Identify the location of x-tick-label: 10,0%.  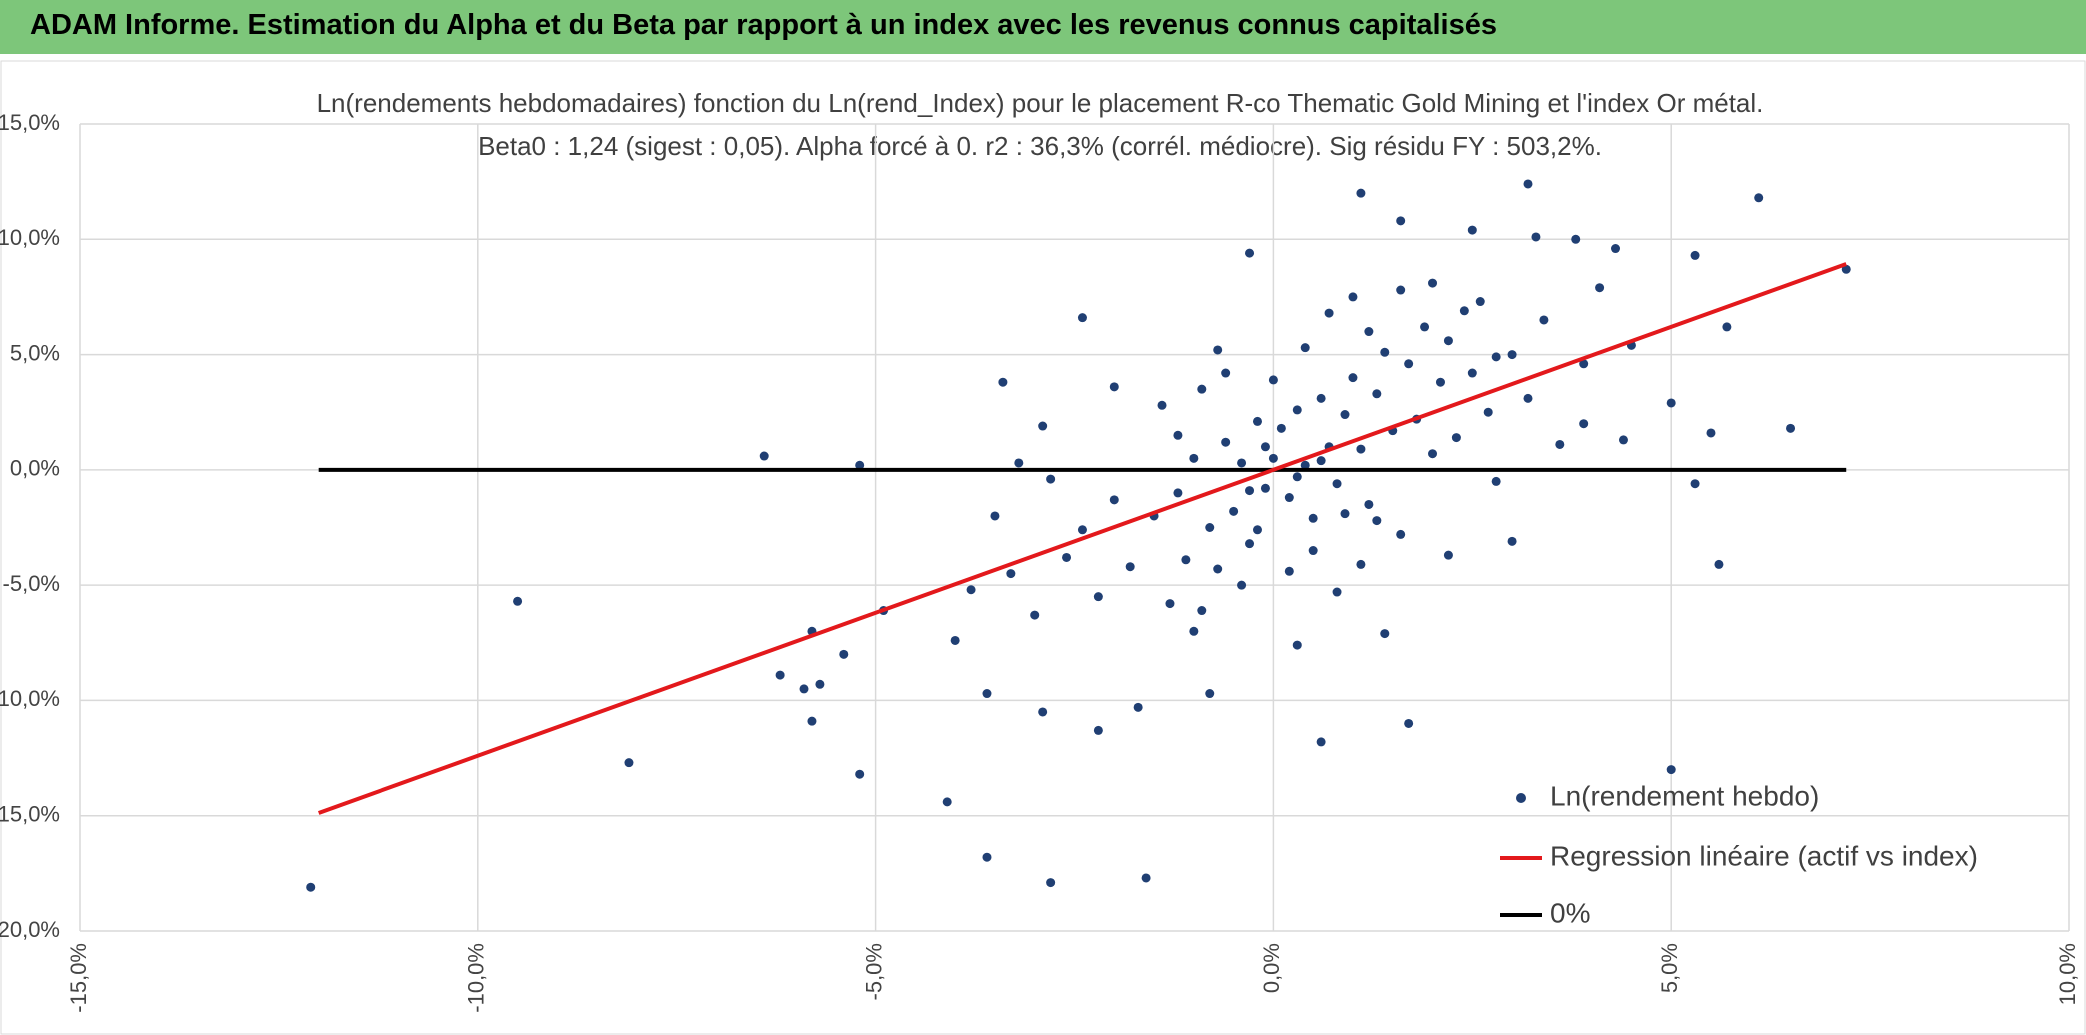
(2067, 974).